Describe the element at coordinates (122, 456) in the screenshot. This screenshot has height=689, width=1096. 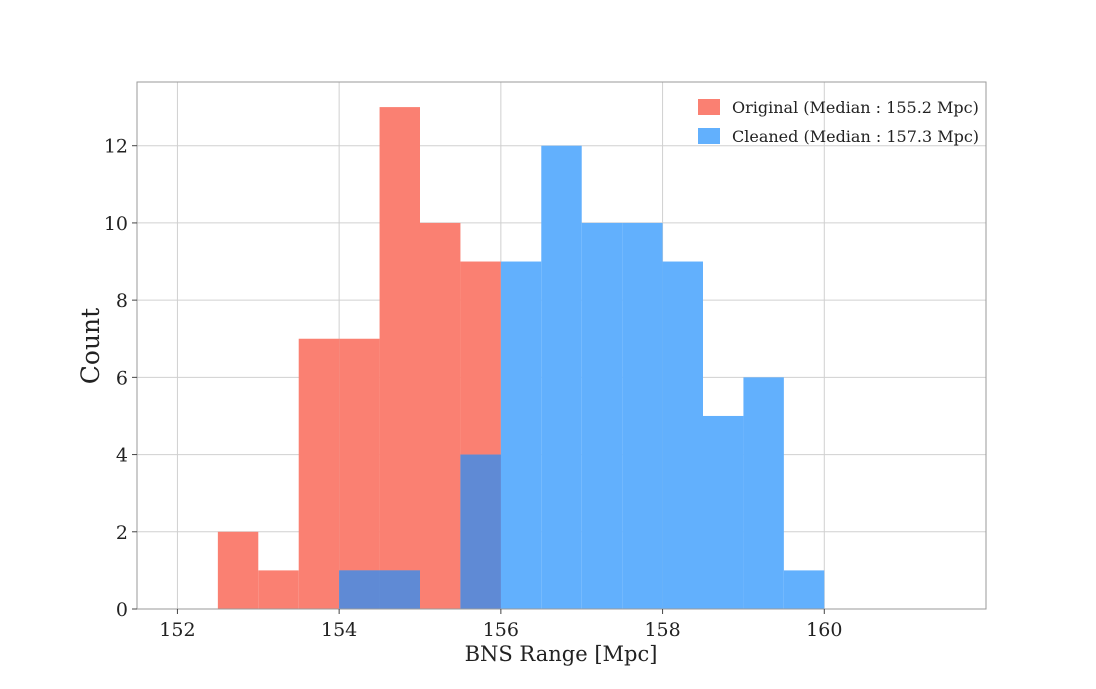
I see `y-tick-label: 4` at that location.